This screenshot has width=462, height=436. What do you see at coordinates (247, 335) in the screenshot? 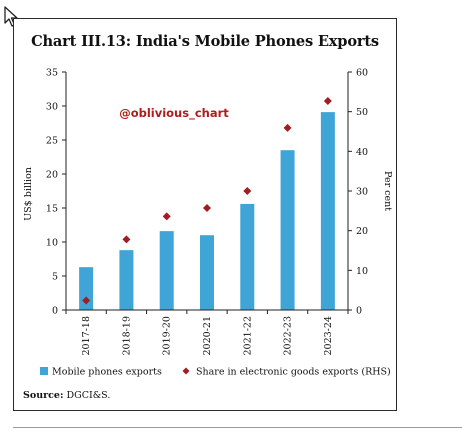
I see `x-tick-label: 2021-22` at bounding box center [247, 335].